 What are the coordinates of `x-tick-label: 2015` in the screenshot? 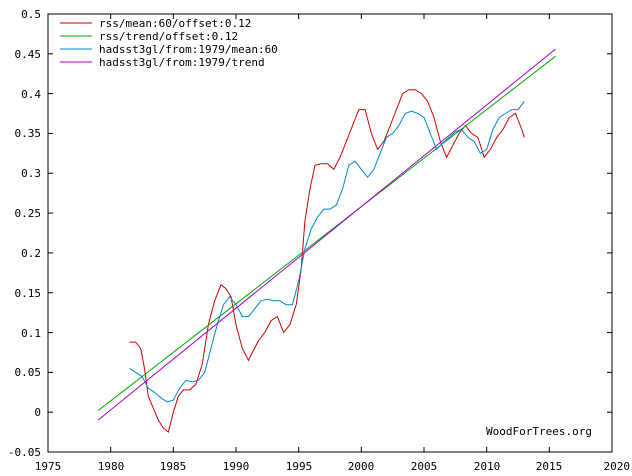 It's located at (549, 466).